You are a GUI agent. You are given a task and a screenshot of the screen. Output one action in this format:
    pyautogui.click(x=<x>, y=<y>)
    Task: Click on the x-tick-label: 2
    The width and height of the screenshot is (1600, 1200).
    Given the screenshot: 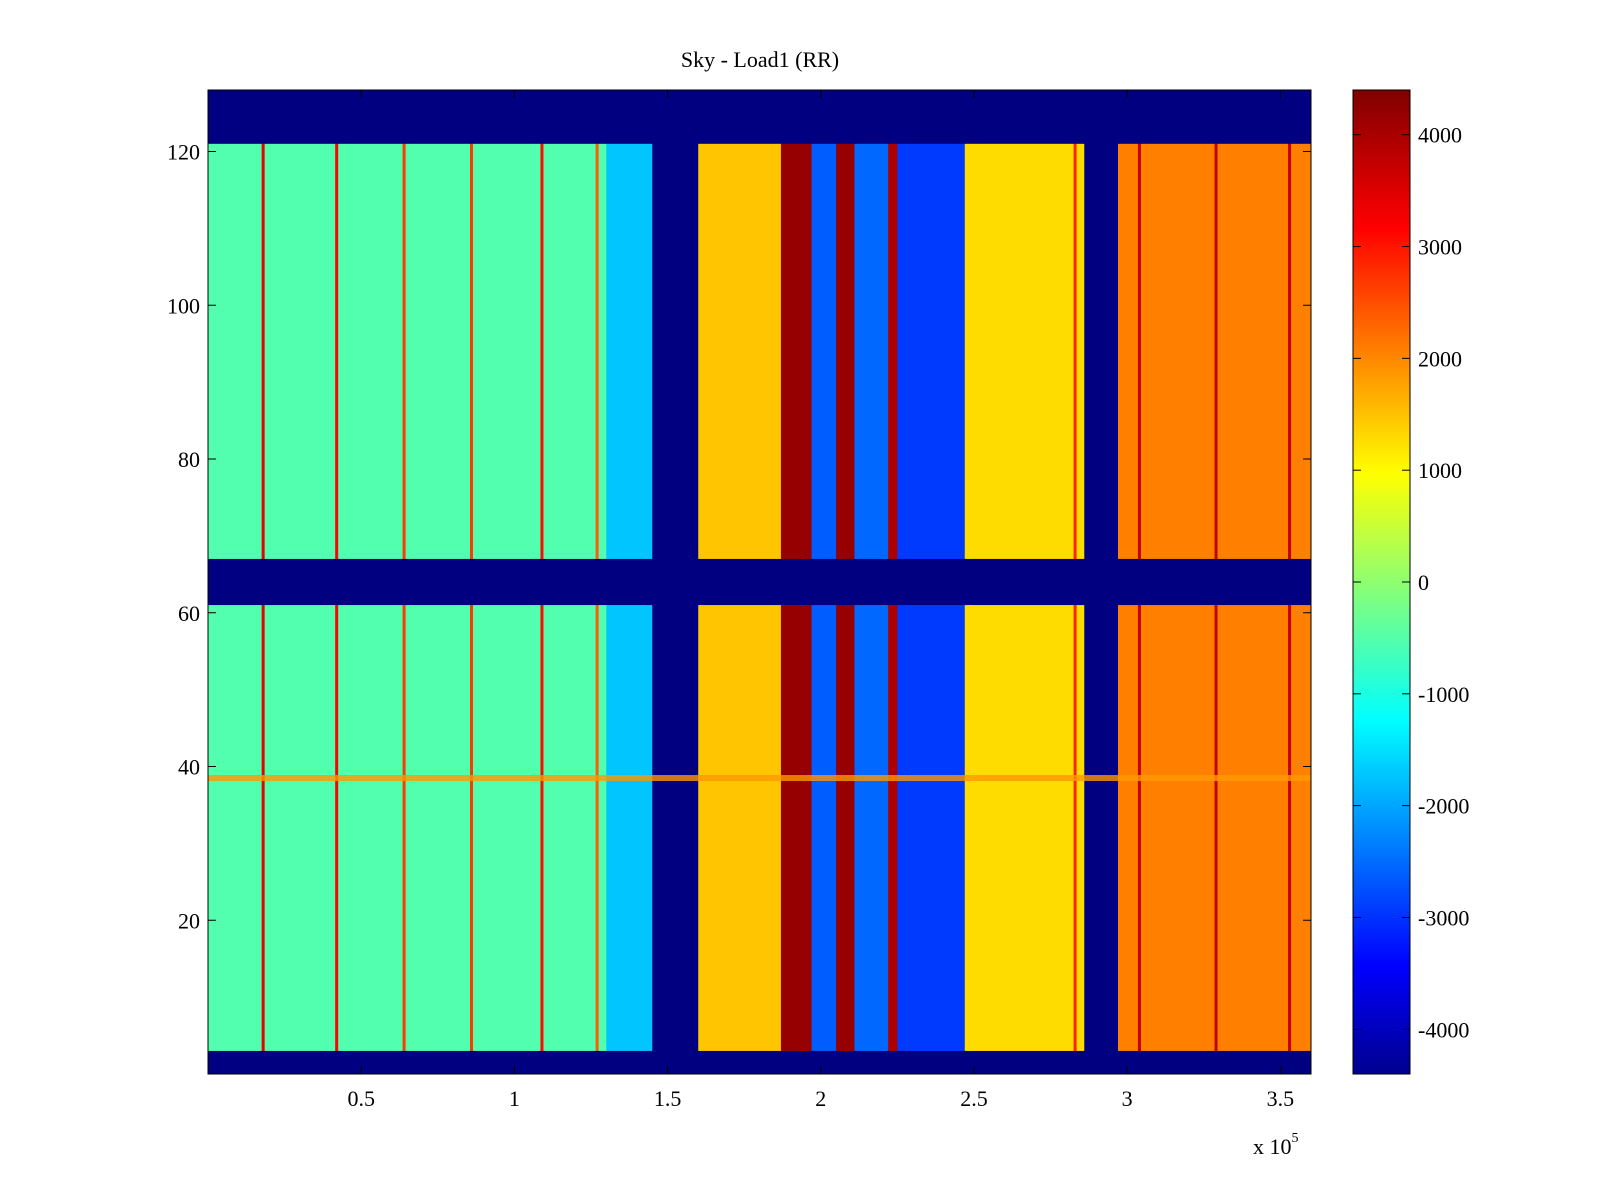 What is the action you would take?
    pyautogui.click(x=820, y=1098)
    